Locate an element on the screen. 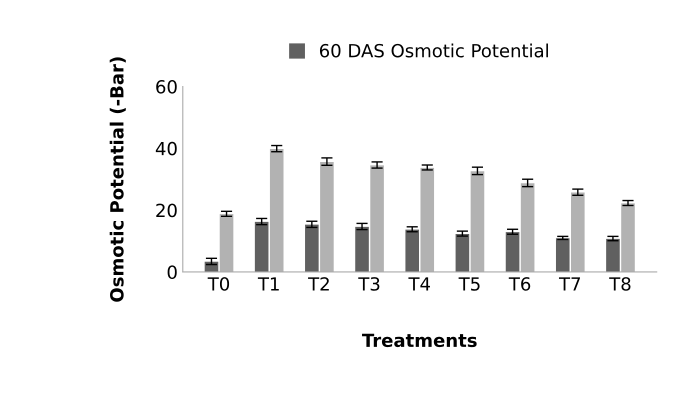  x-tick-label: T7 is located at coordinates (569, 283).